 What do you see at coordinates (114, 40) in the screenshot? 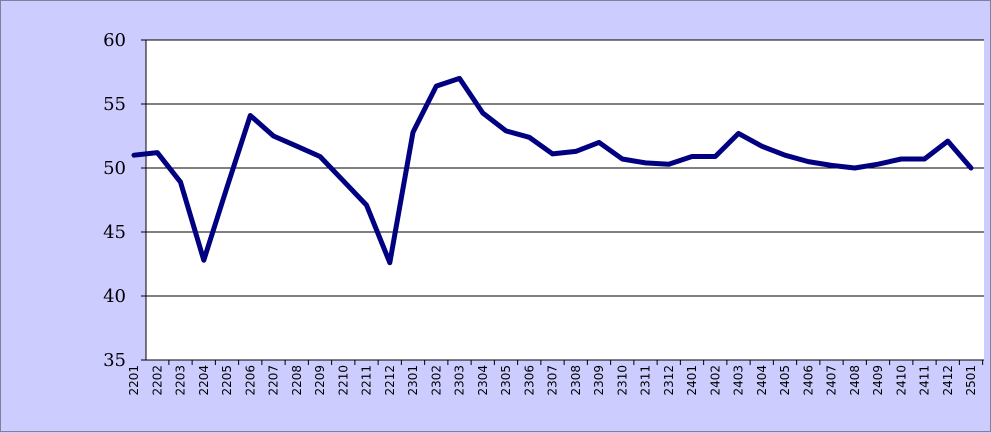
I see `y-tick-label: 60` at bounding box center [114, 40].